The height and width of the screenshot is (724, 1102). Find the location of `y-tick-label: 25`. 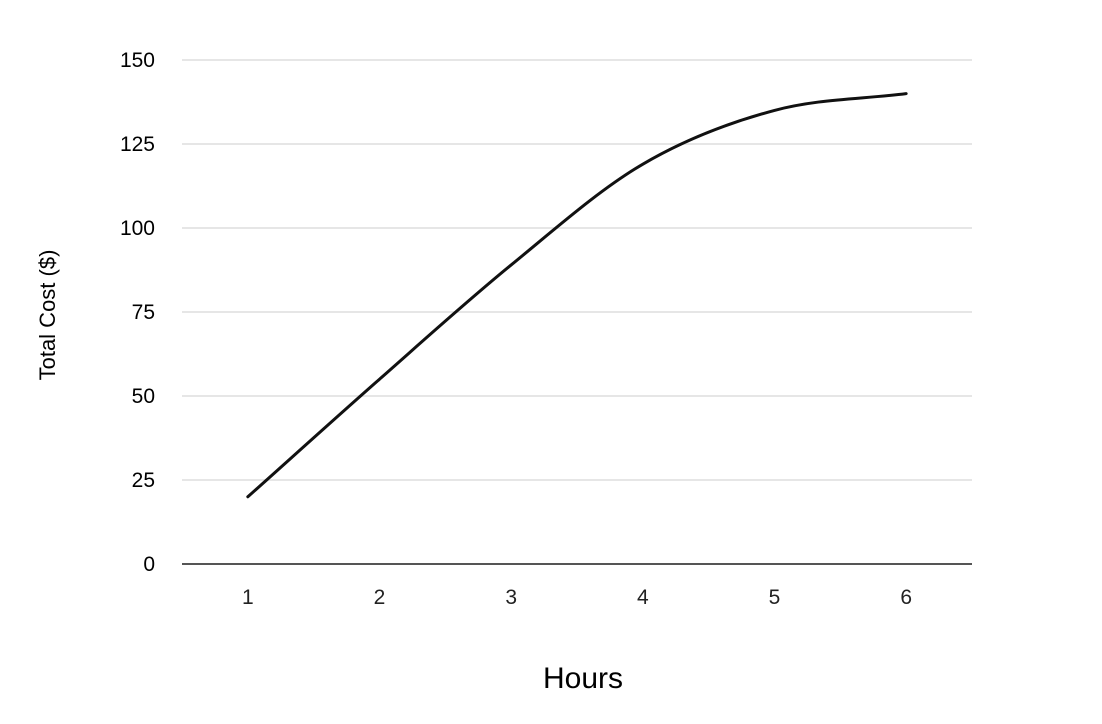

y-tick-label: 25 is located at coordinates (143, 480).